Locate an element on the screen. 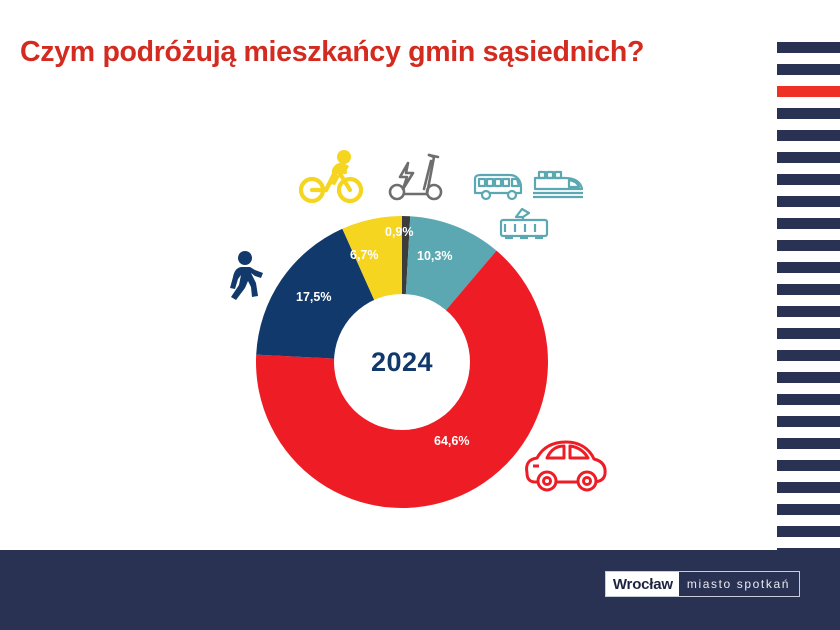 Image resolution: width=840 pixels, height=630 pixels. footer-bar: Wrocław miasto spotkań is located at coordinates (420, 590).